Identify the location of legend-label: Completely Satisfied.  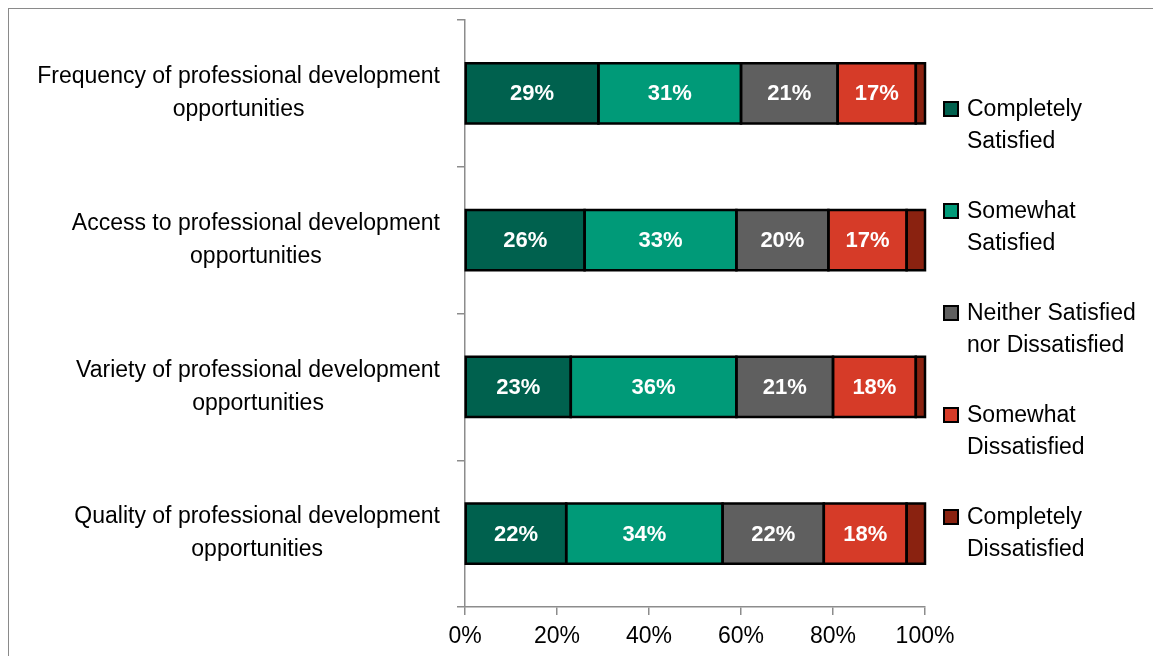
(1025, 124).